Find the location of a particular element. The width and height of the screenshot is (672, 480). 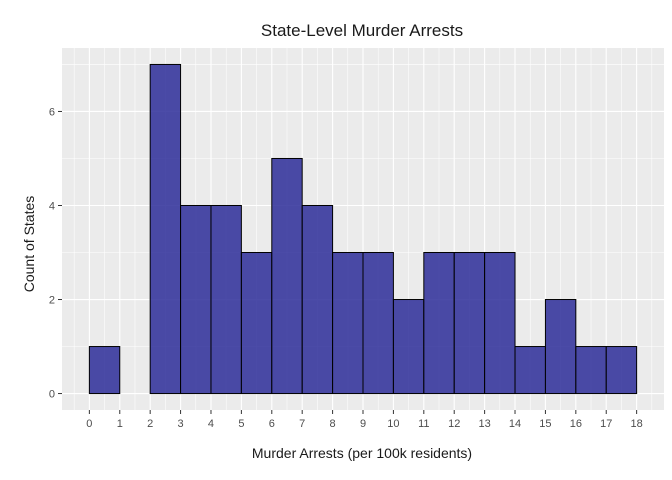

x-axis: 0 1 2 3 4 5 6 7 8 9 10 11 12 13 14 15 16 17 18 is located at coordinates (364, 420).